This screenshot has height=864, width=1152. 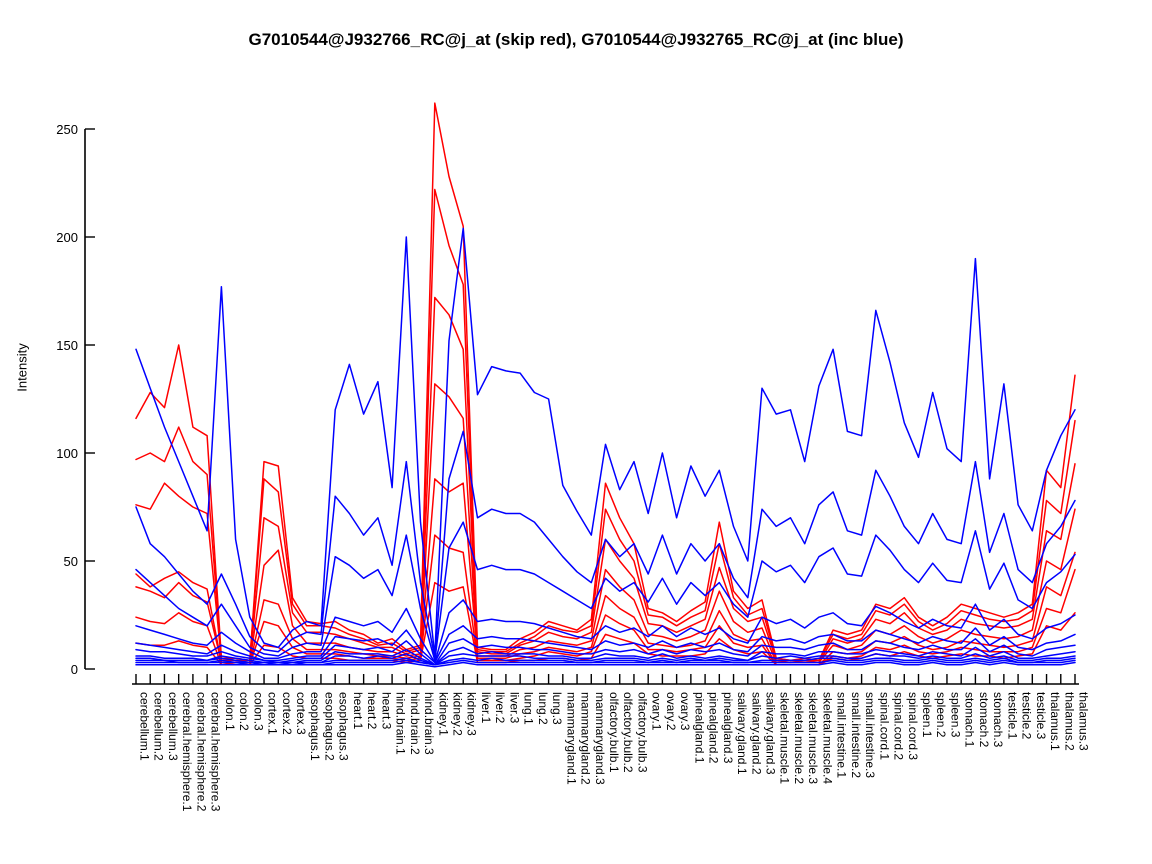 I want to click on x-tick-label: salivary.gland.2, so click(x=756, y=733).